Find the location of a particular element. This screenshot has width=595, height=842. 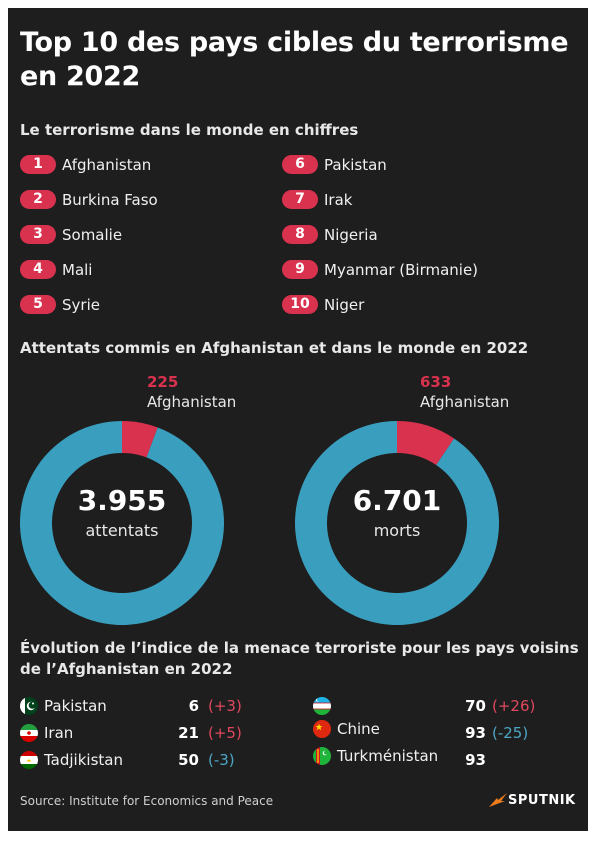

rank-badge: 6 is located at coordinates (300, 164).